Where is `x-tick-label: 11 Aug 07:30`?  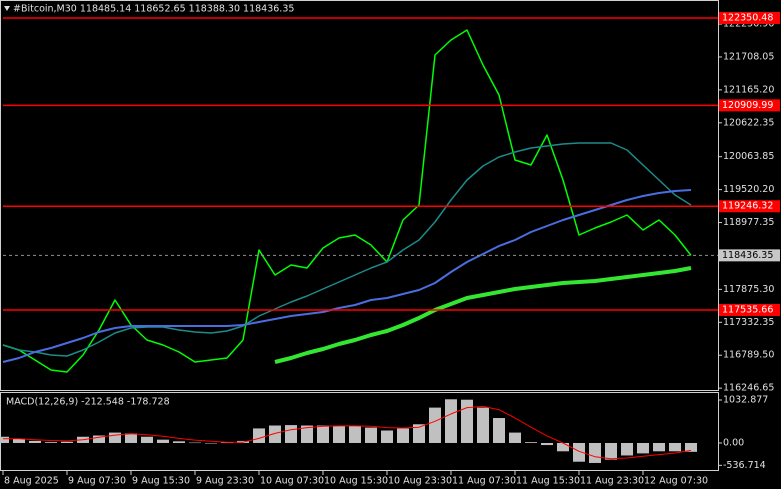 x-tick-label: 11 Aug 07:30 is located at coordinates (484, 481).